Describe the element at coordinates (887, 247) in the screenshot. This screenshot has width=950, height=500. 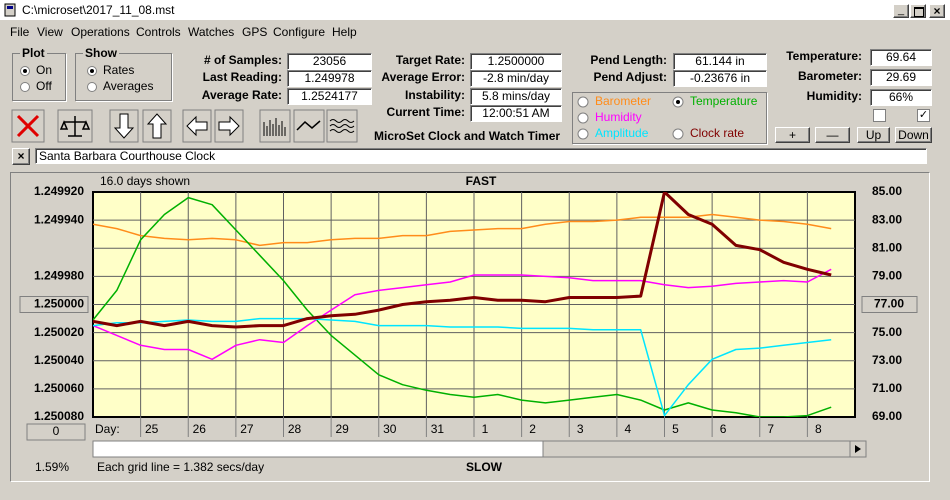
I see `y2-tick-label: 81.00` at that location.